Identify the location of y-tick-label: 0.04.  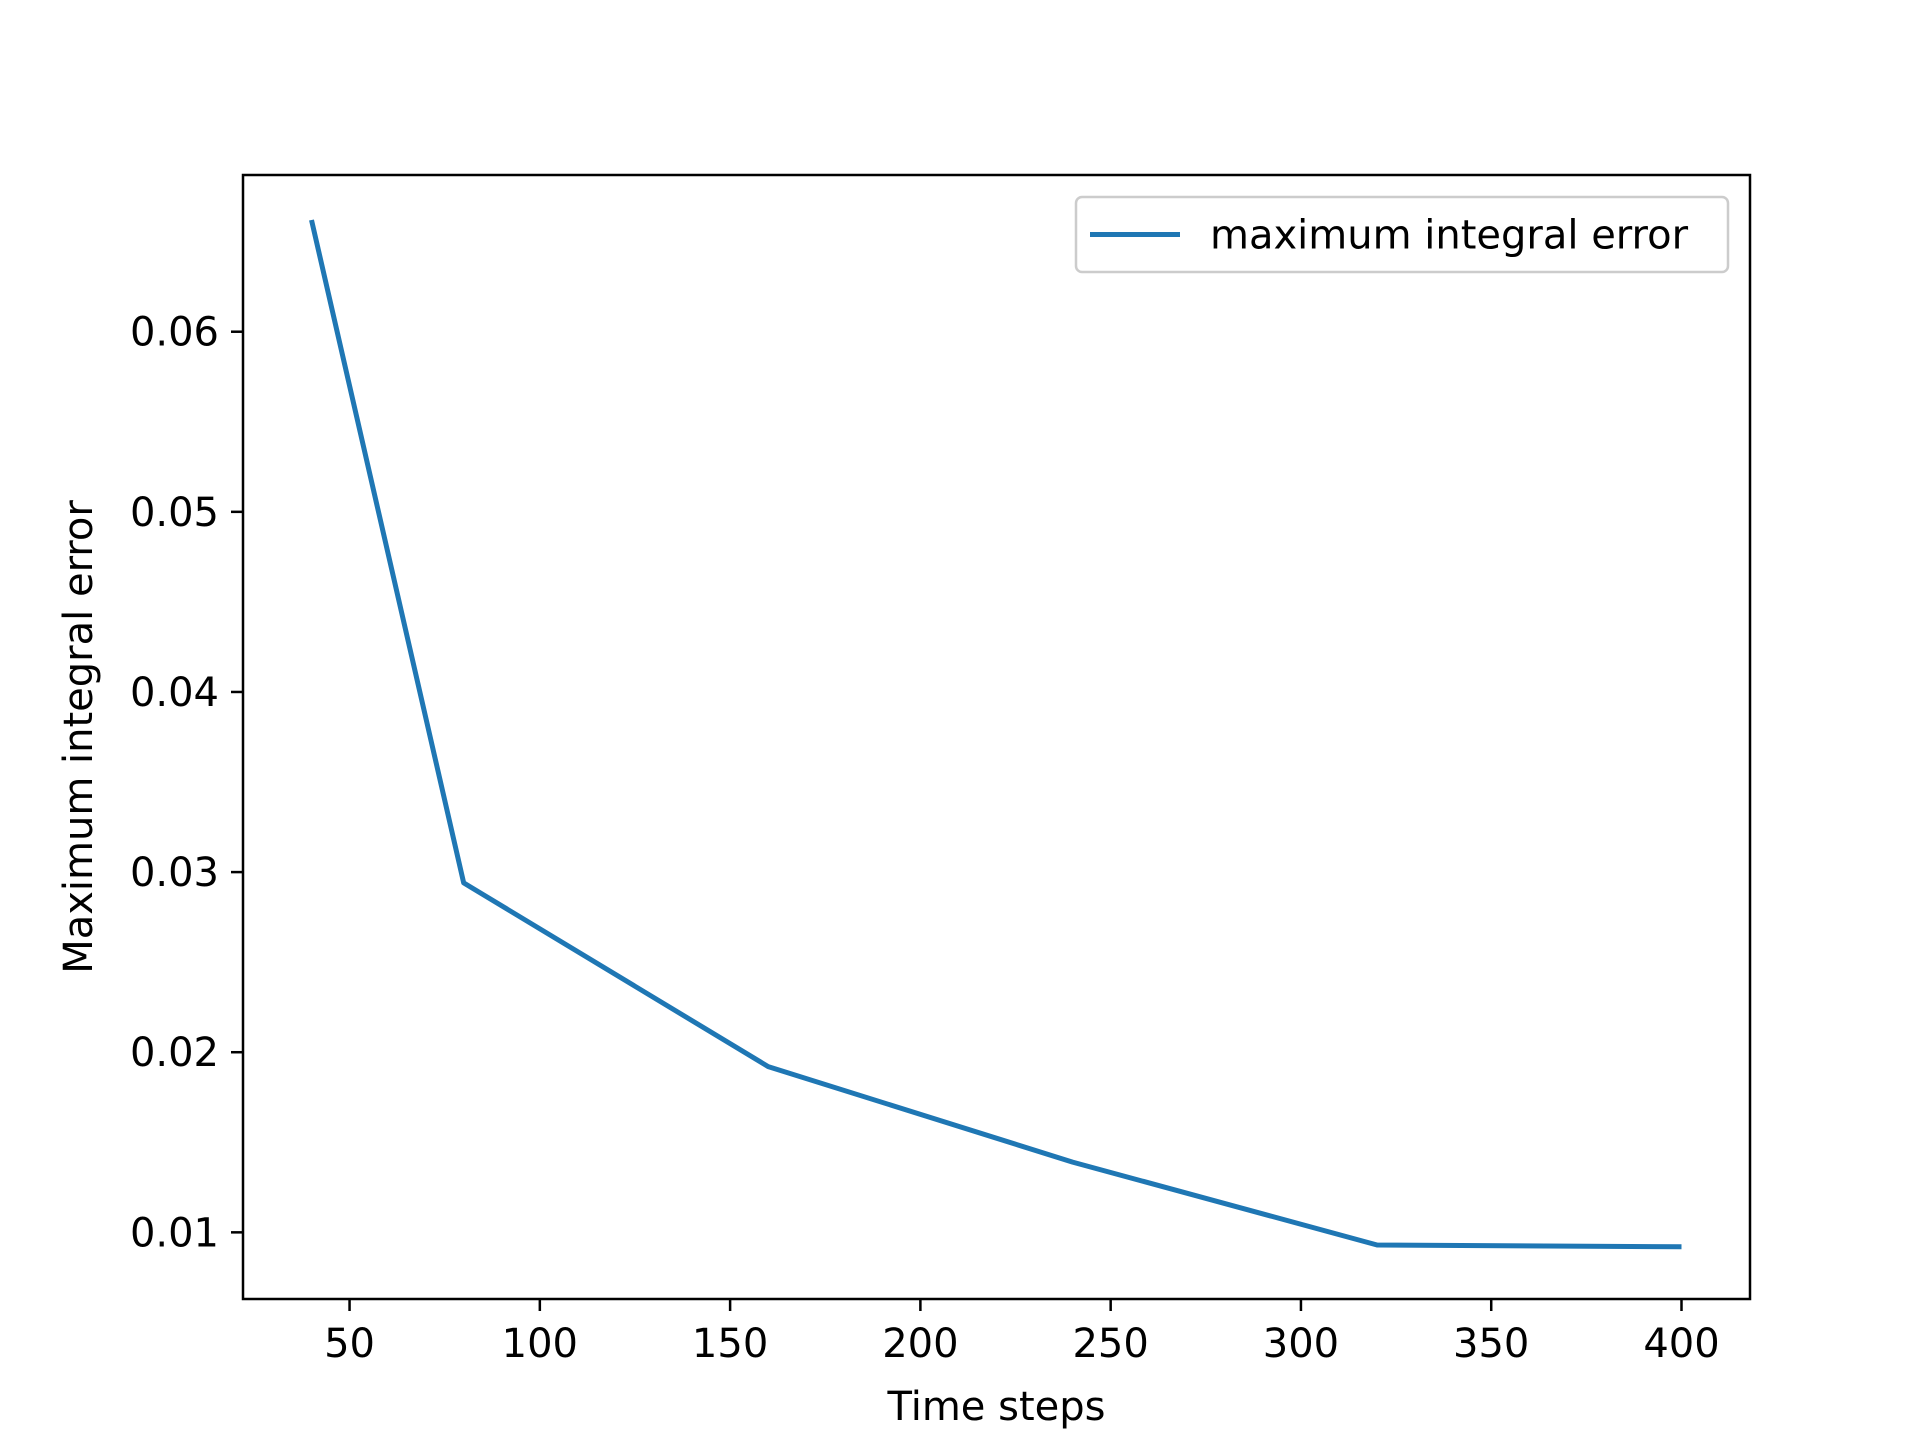
(174, 693).